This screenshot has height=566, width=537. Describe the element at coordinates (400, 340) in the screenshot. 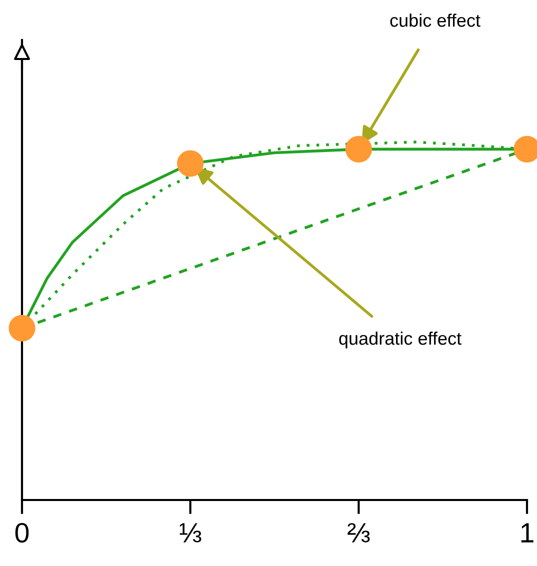

I see `annotation: quadratic effect` at that location.